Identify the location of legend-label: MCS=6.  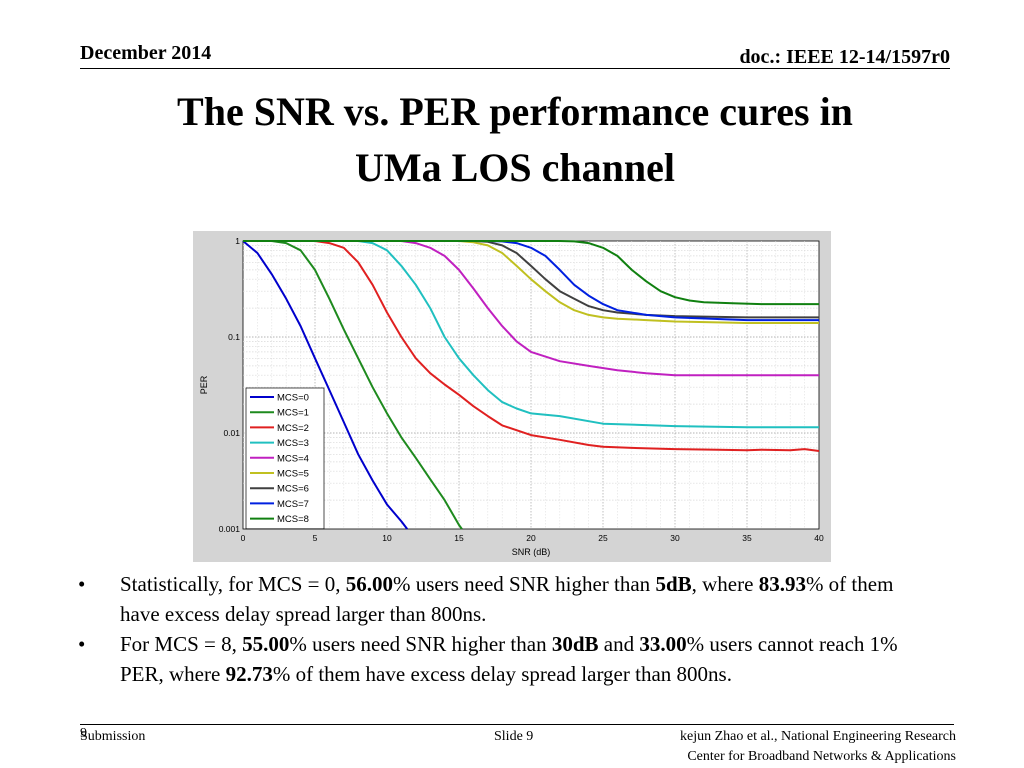
(293, 489).